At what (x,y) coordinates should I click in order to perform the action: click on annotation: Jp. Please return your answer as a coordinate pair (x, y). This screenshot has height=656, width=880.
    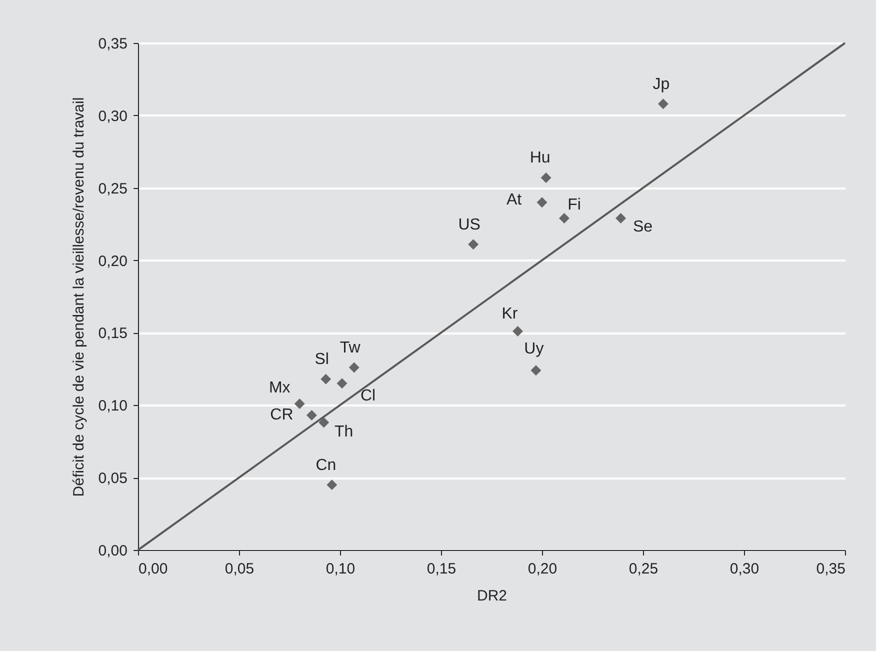
    Looking at the image, I should click on (661, 84).